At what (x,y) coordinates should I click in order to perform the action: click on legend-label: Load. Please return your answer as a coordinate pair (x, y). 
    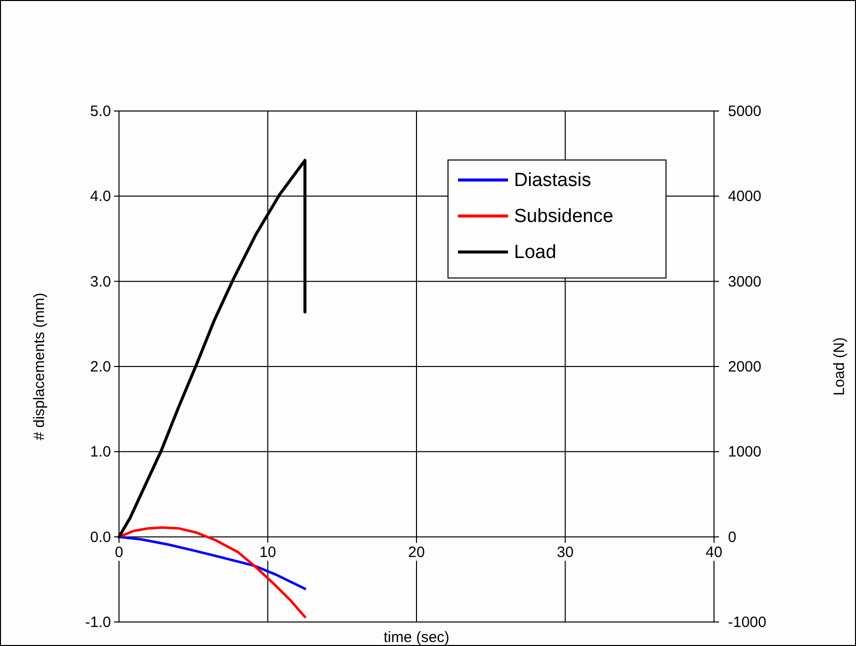
    Looking at the image, I should click on (535, 252).